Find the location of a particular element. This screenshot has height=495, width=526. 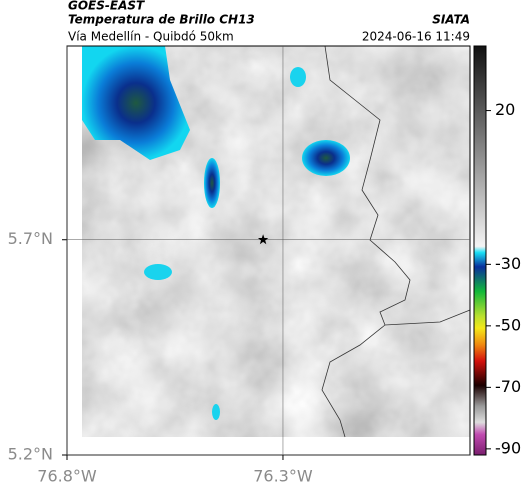

x-tick-label: 76.3°W is located at coordinates (283, 476).